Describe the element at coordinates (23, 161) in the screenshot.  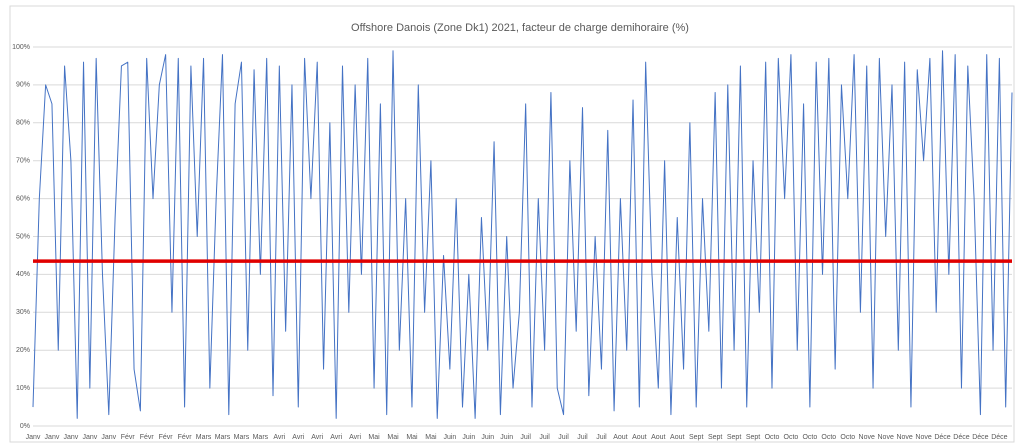
I see `y-tick-label: 70%` at that location.